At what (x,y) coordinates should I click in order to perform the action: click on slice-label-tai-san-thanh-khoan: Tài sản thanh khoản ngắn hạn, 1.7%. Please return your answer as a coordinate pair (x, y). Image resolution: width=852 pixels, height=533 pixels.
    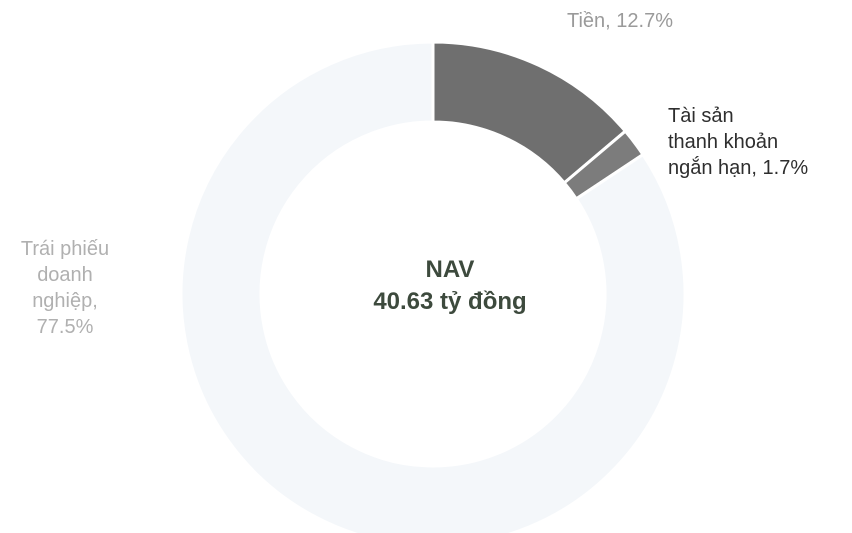
    Looking at the image, I should click on (738, 142).